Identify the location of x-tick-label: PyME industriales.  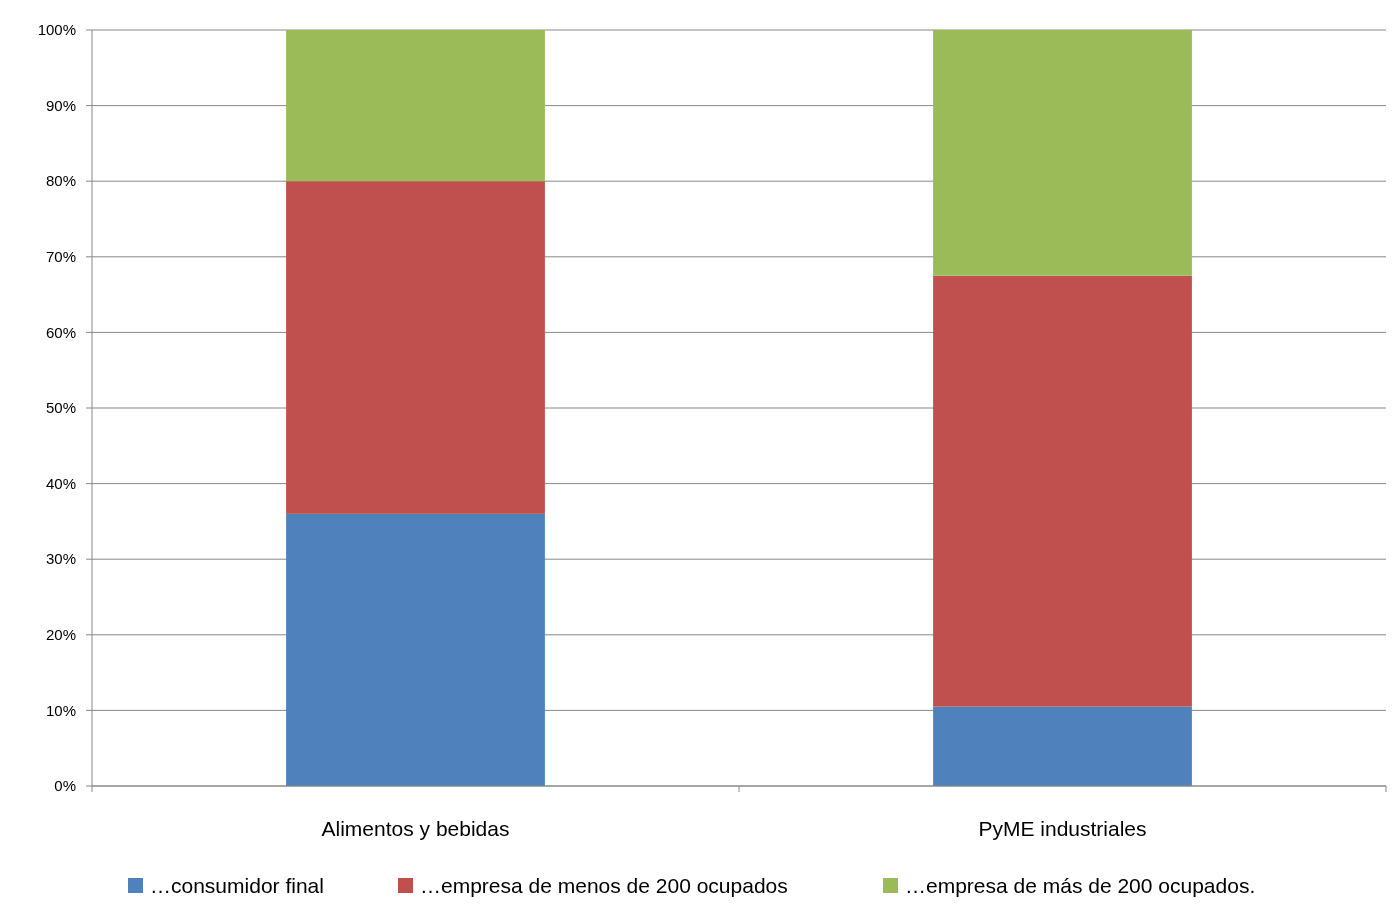
(1062, 828).